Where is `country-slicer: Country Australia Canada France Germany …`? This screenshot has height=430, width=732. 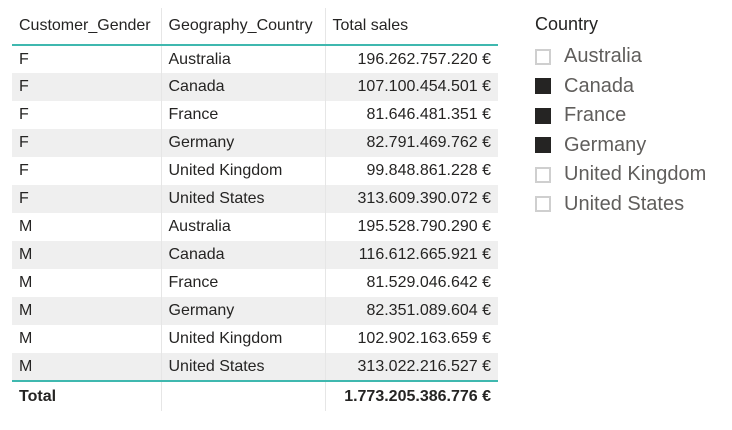 country-slicer: Country Australia Canada France Germany … is located at coordinates (630, 114).